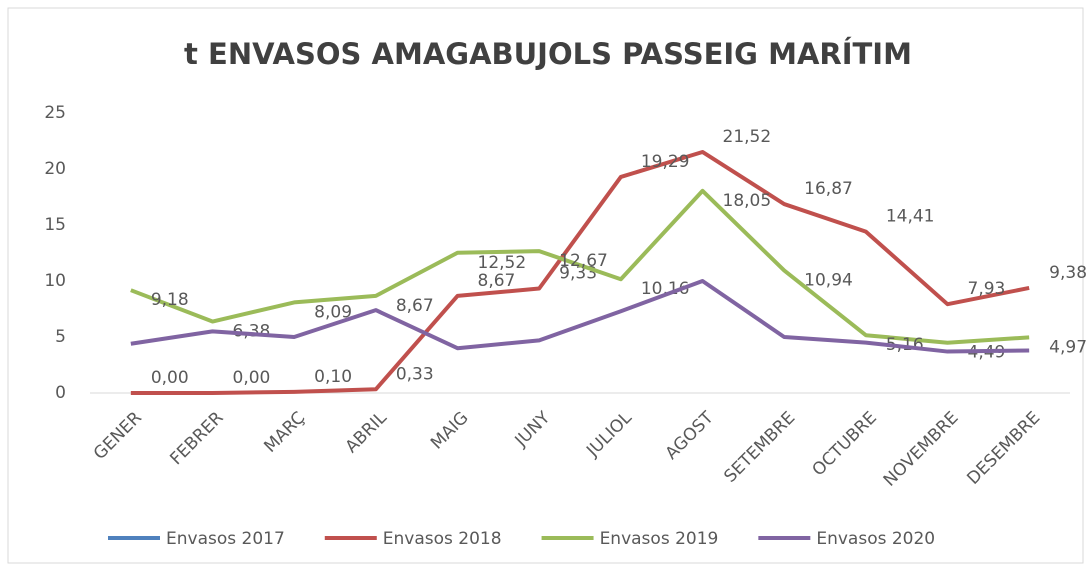 The height and width of the screenshot is (571, 1091). Describe the element at coordinates (747, 201) in the screenshot. I see `data-label: 18,05` at that location.